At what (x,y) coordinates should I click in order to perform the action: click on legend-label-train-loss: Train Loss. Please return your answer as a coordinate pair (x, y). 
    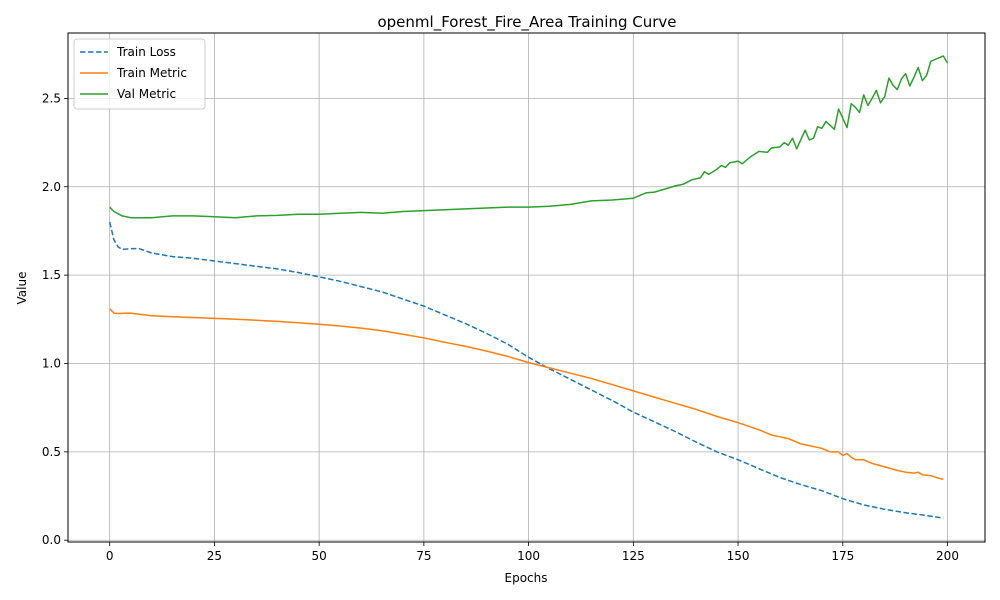
    Looking at the image, I should click on (146, 52).